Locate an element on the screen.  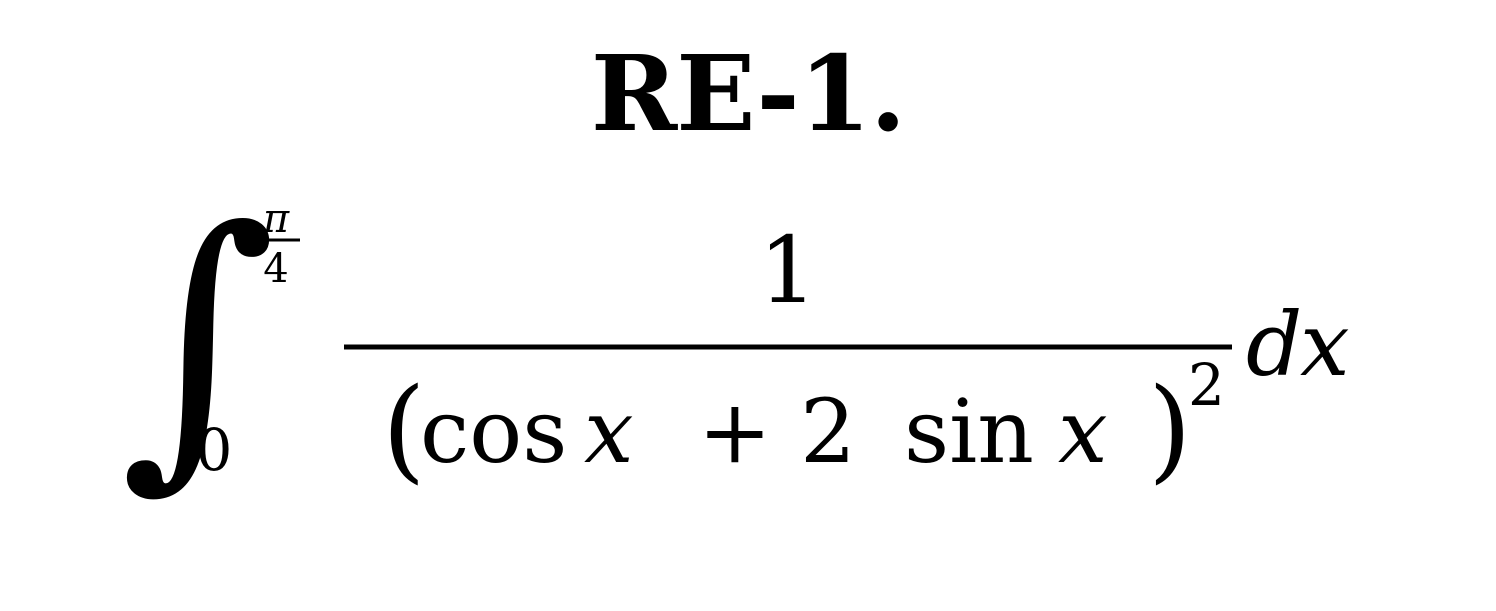
differential-x: x is located at coordinates (1325, 344).